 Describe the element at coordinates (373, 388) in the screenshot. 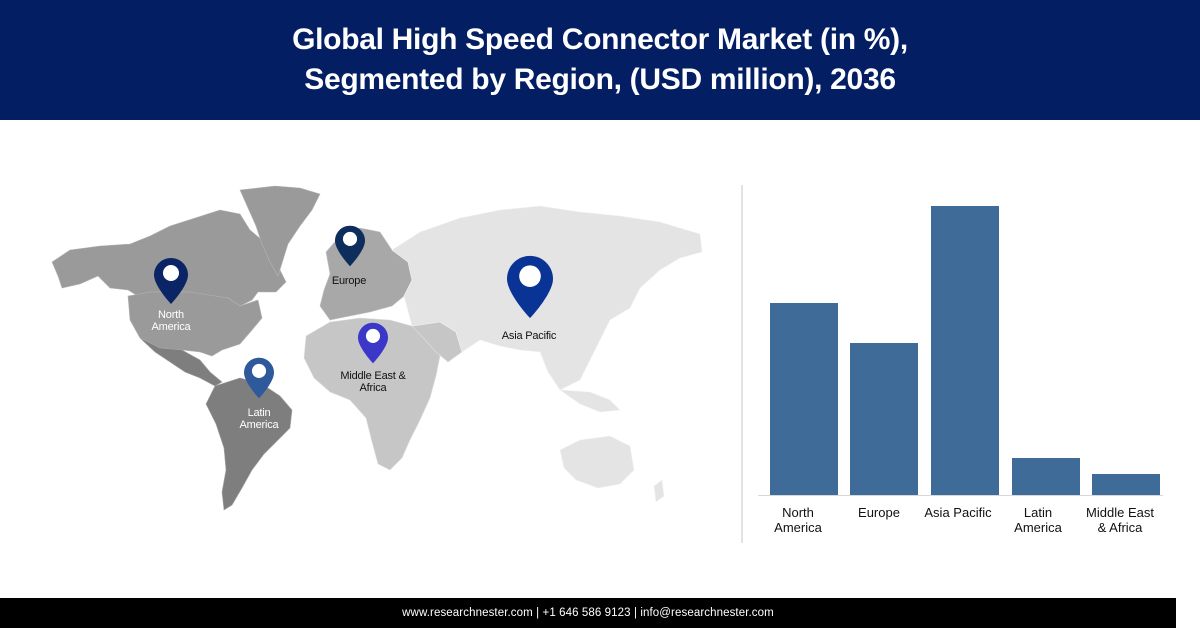

I see `label-line: Africa` at that location.